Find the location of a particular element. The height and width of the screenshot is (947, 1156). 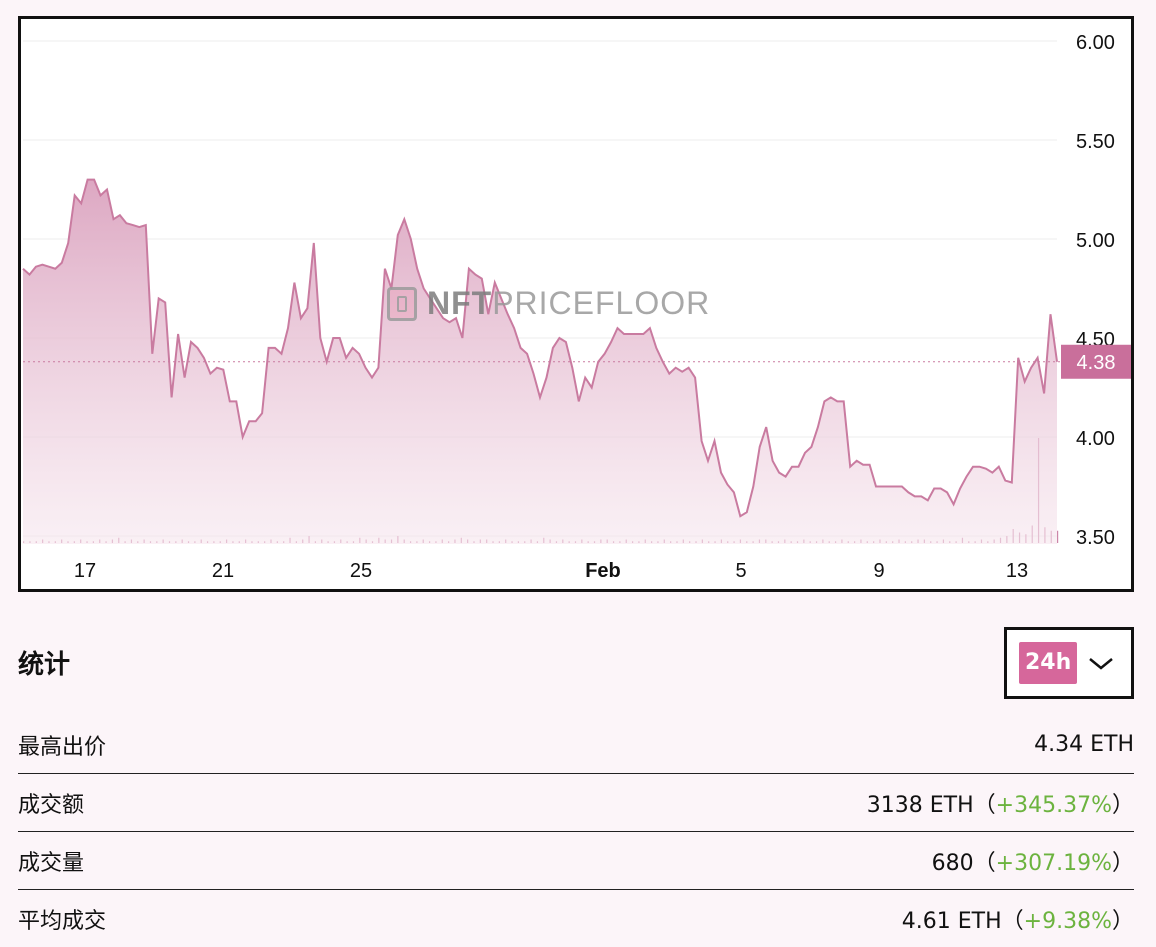

stat-value: 3138 ETH（+345.37%） is located at coordinates (1000, 805).